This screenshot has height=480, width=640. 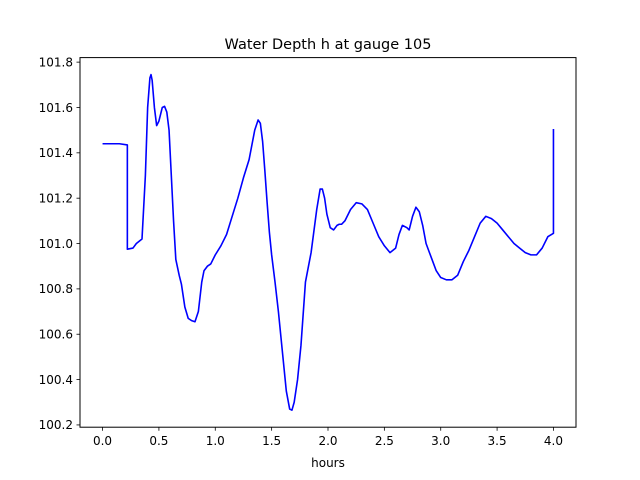 What do you see at coordinates (328, 463) in the screenshot?
I see `x-axis-label: hours` at bounding box center [328, 463].